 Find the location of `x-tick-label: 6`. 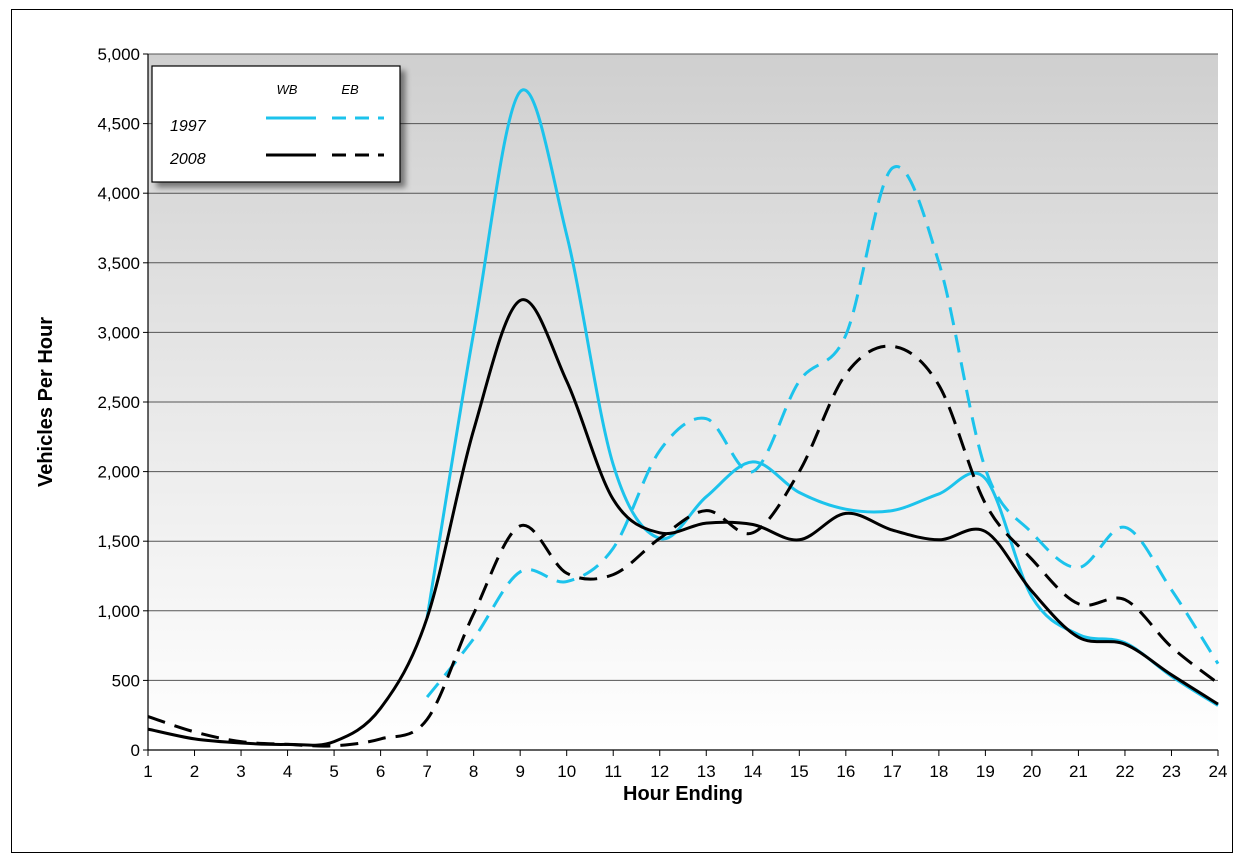

x-tick-label: 6 is located at coordinates (380, 771).